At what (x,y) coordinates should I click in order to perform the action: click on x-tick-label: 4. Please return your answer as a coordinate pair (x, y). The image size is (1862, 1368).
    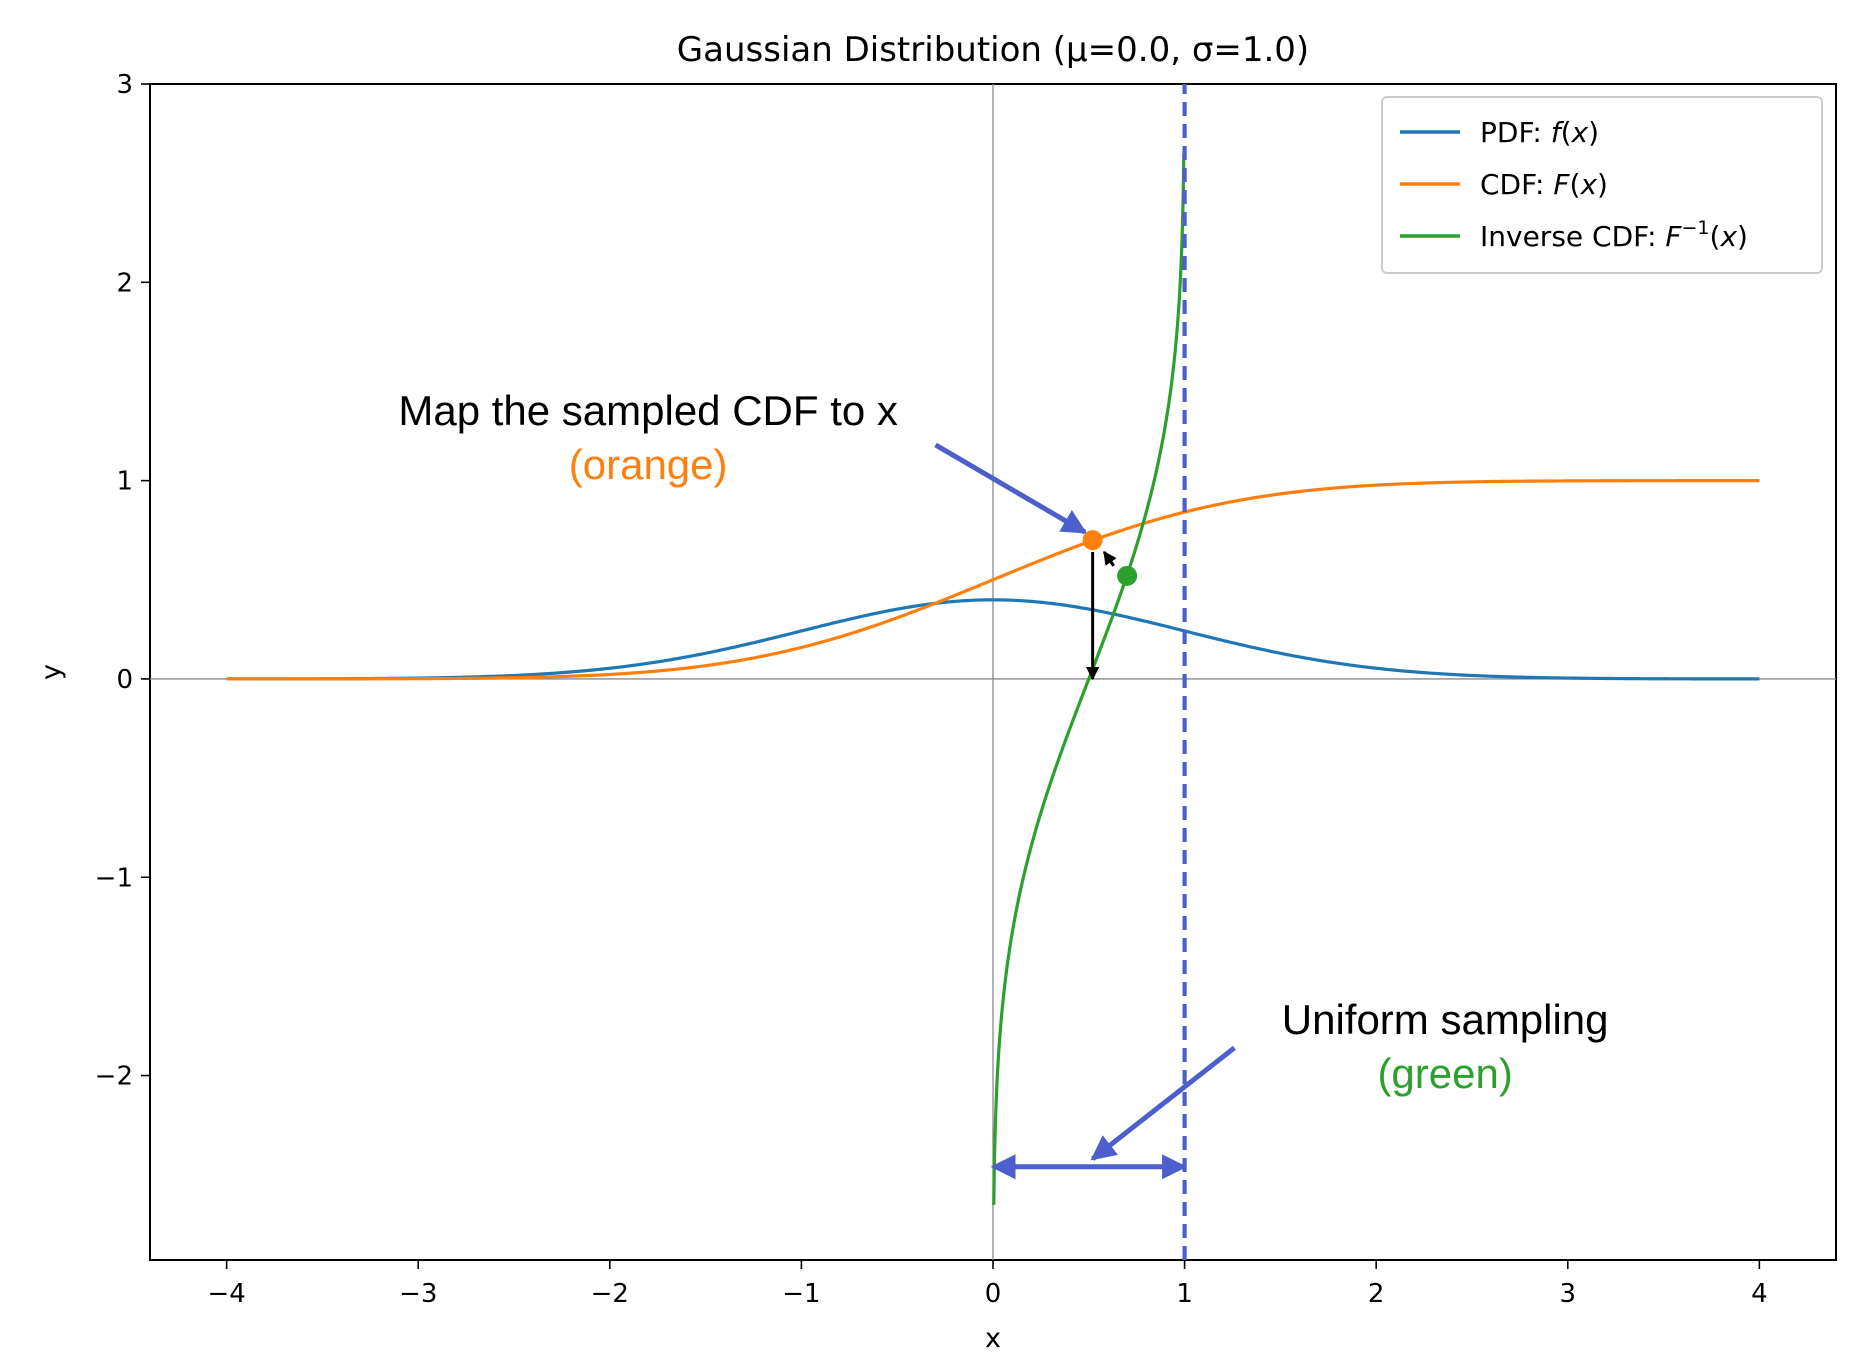
    Looking at the image, I should click on (1759, 1294).